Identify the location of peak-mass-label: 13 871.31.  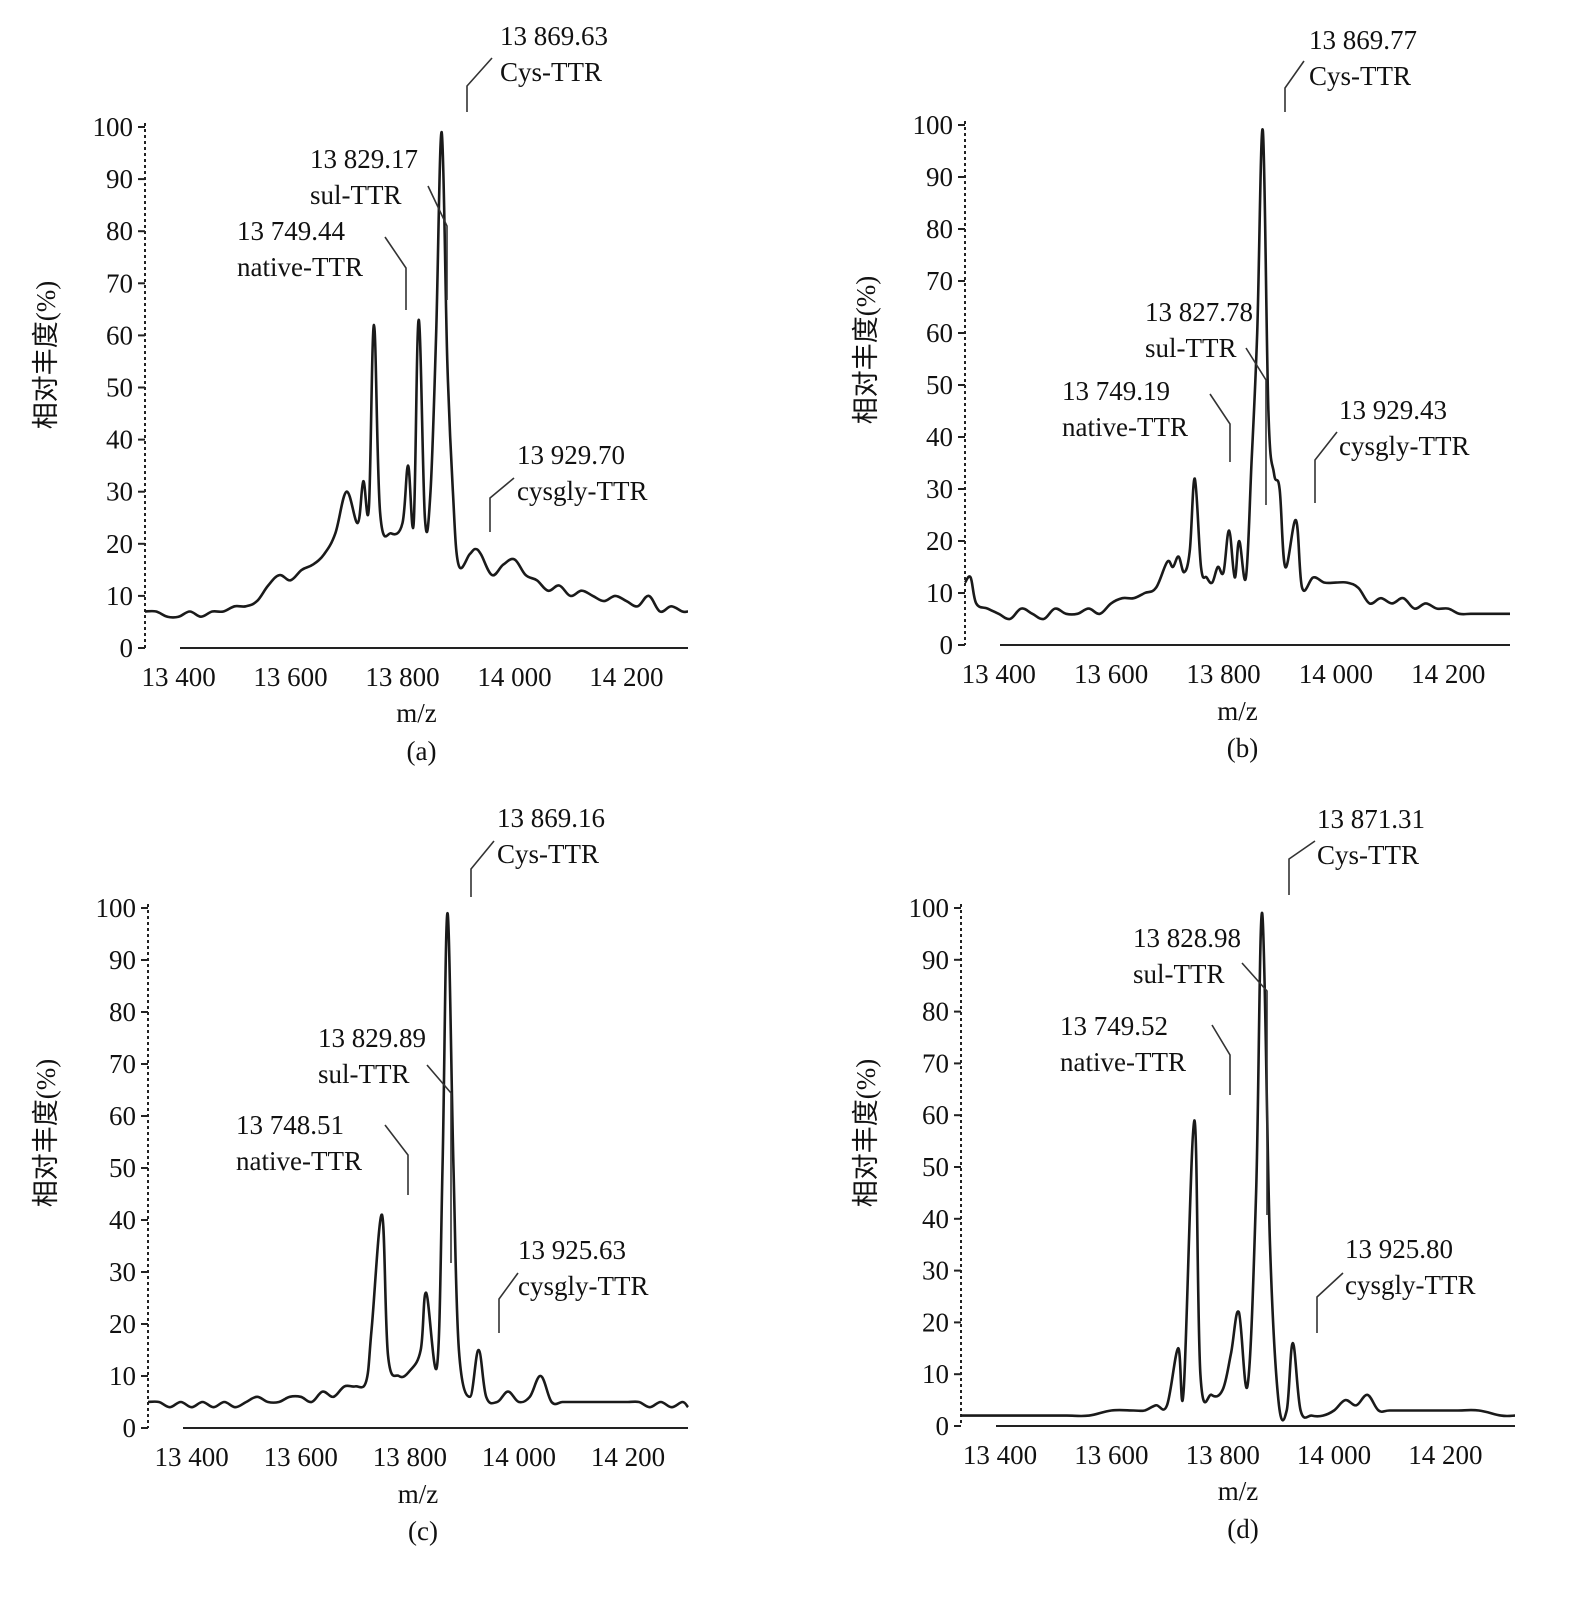
(1371, 819).